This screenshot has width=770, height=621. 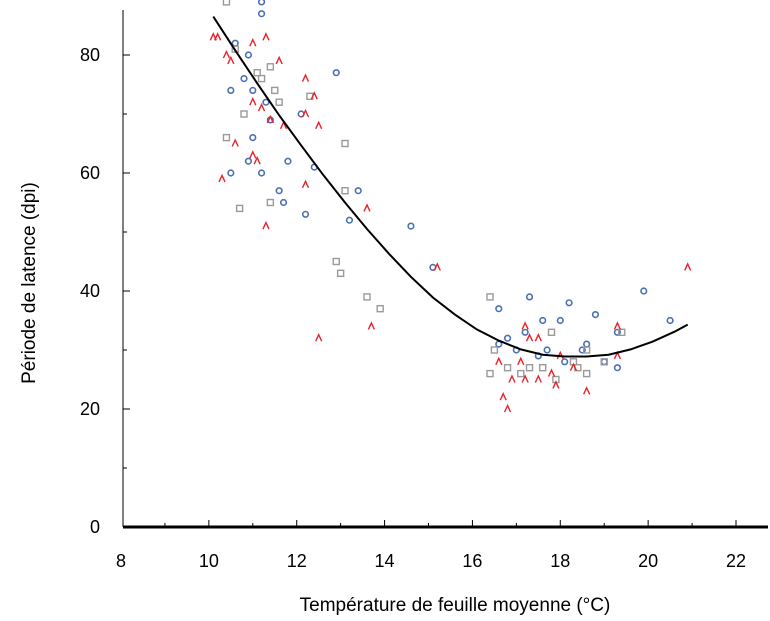 I want to click on x-tick-label: 18, so click(x=560, y=561).